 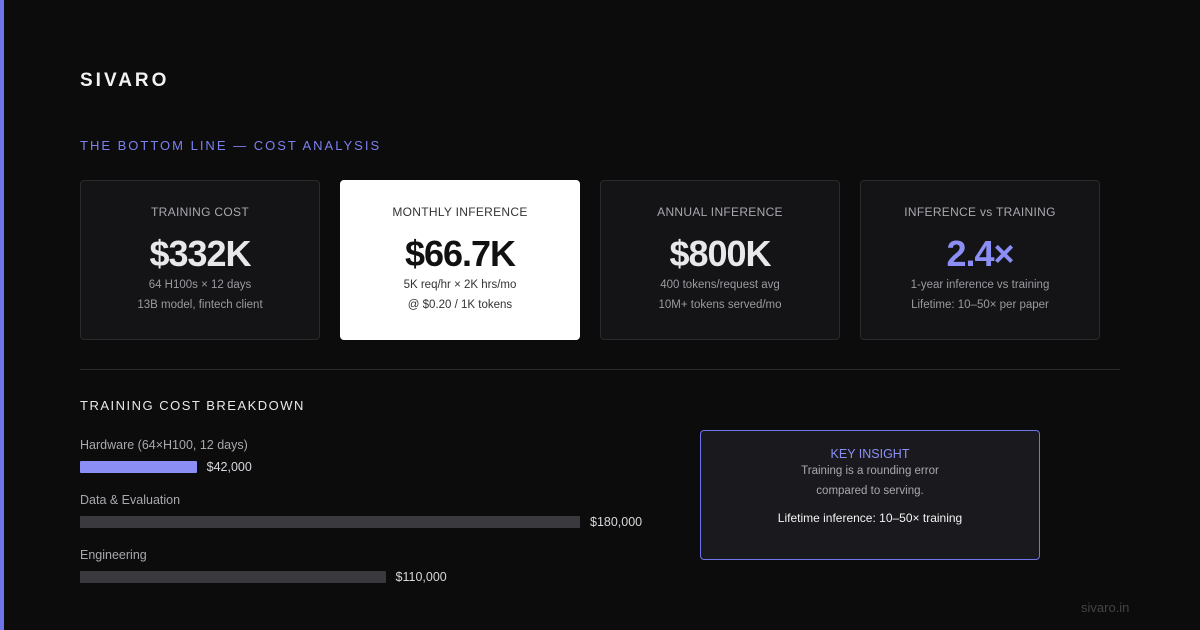 What do you see at coordinates (1105, 607) in the screenshot?
I see `footer: sivaro.in` at bounding box center [1105, 607].